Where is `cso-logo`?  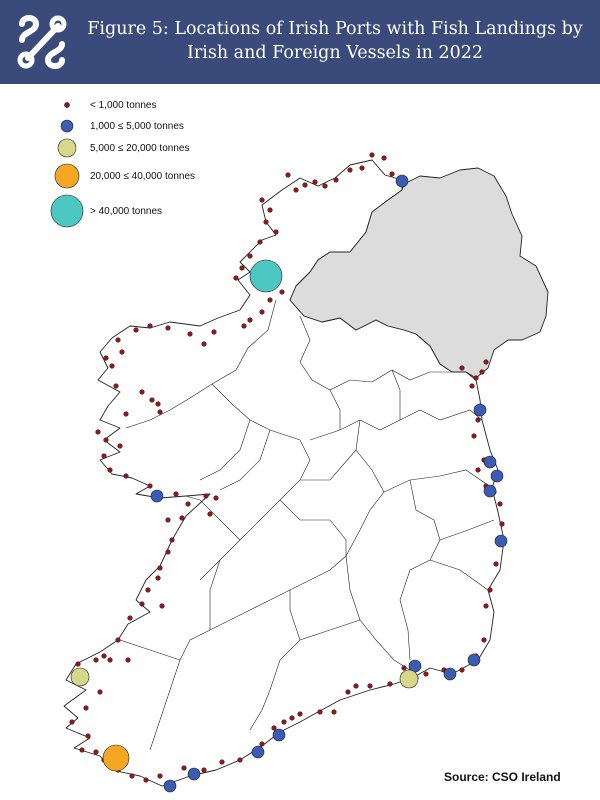
cso-logo is located at coordinates (42, 42).